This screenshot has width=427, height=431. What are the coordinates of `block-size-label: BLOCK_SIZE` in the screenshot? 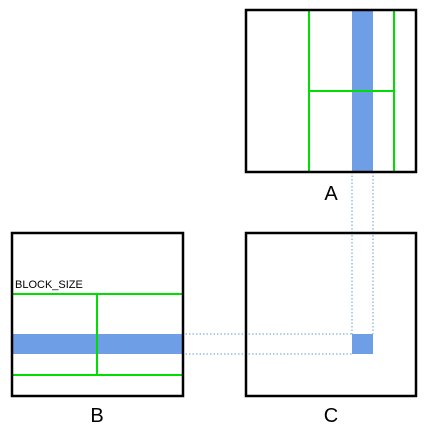 It's located at (49, 285).